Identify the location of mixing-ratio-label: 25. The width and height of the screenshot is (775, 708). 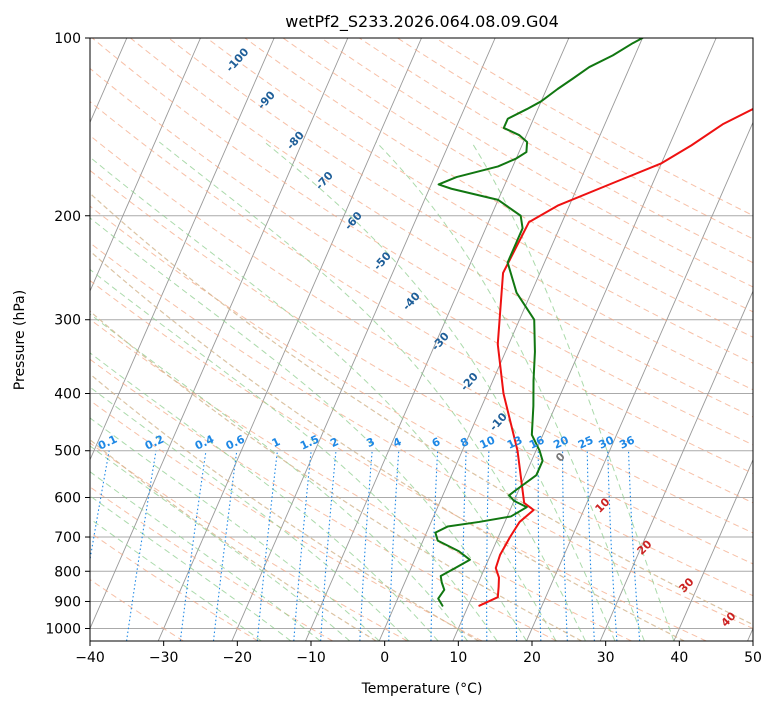
(585, 442).